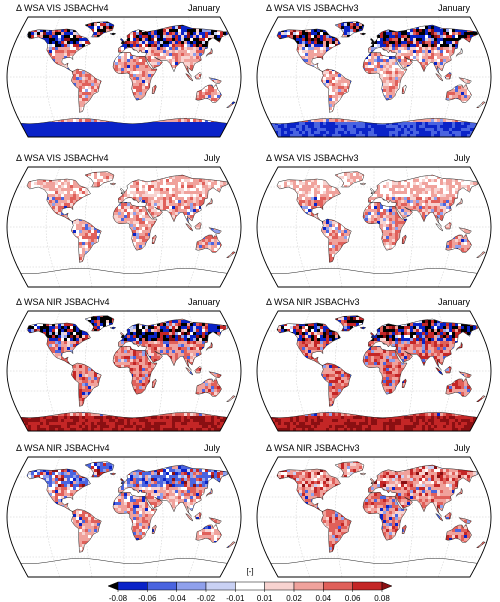 The width and height of the screenshot is (500, 602). Describe the element at coordinates (113, 586) in the screenshot. I see `colorbar-extend-low` at that location.